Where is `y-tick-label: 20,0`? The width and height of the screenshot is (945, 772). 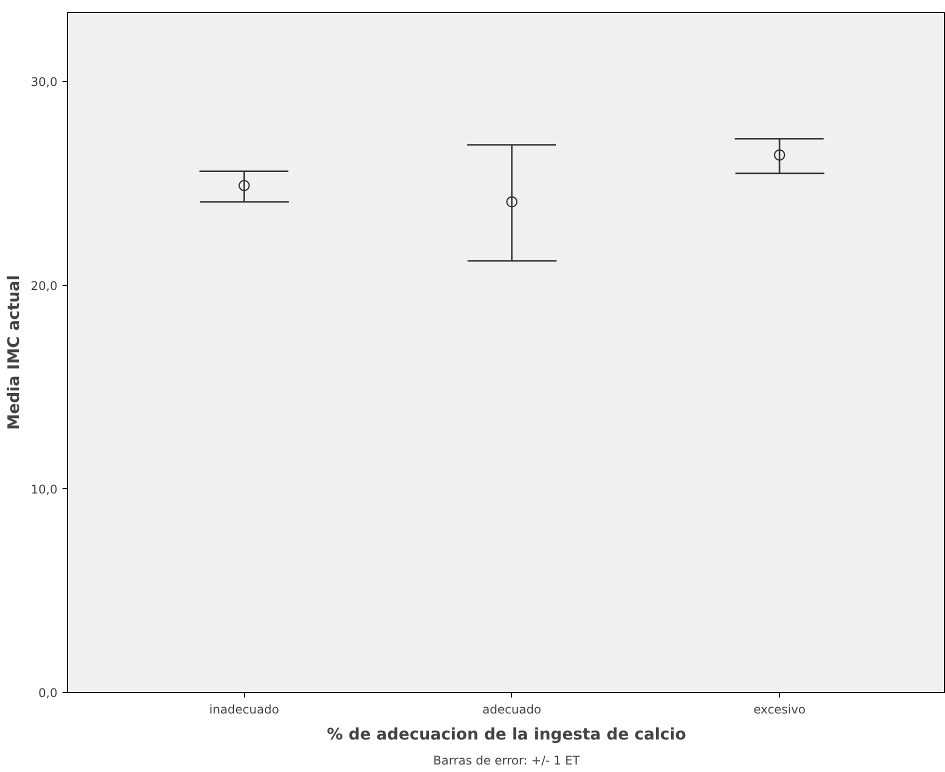 y-tick-label: 20,0 is located at coordinates (44, 285).